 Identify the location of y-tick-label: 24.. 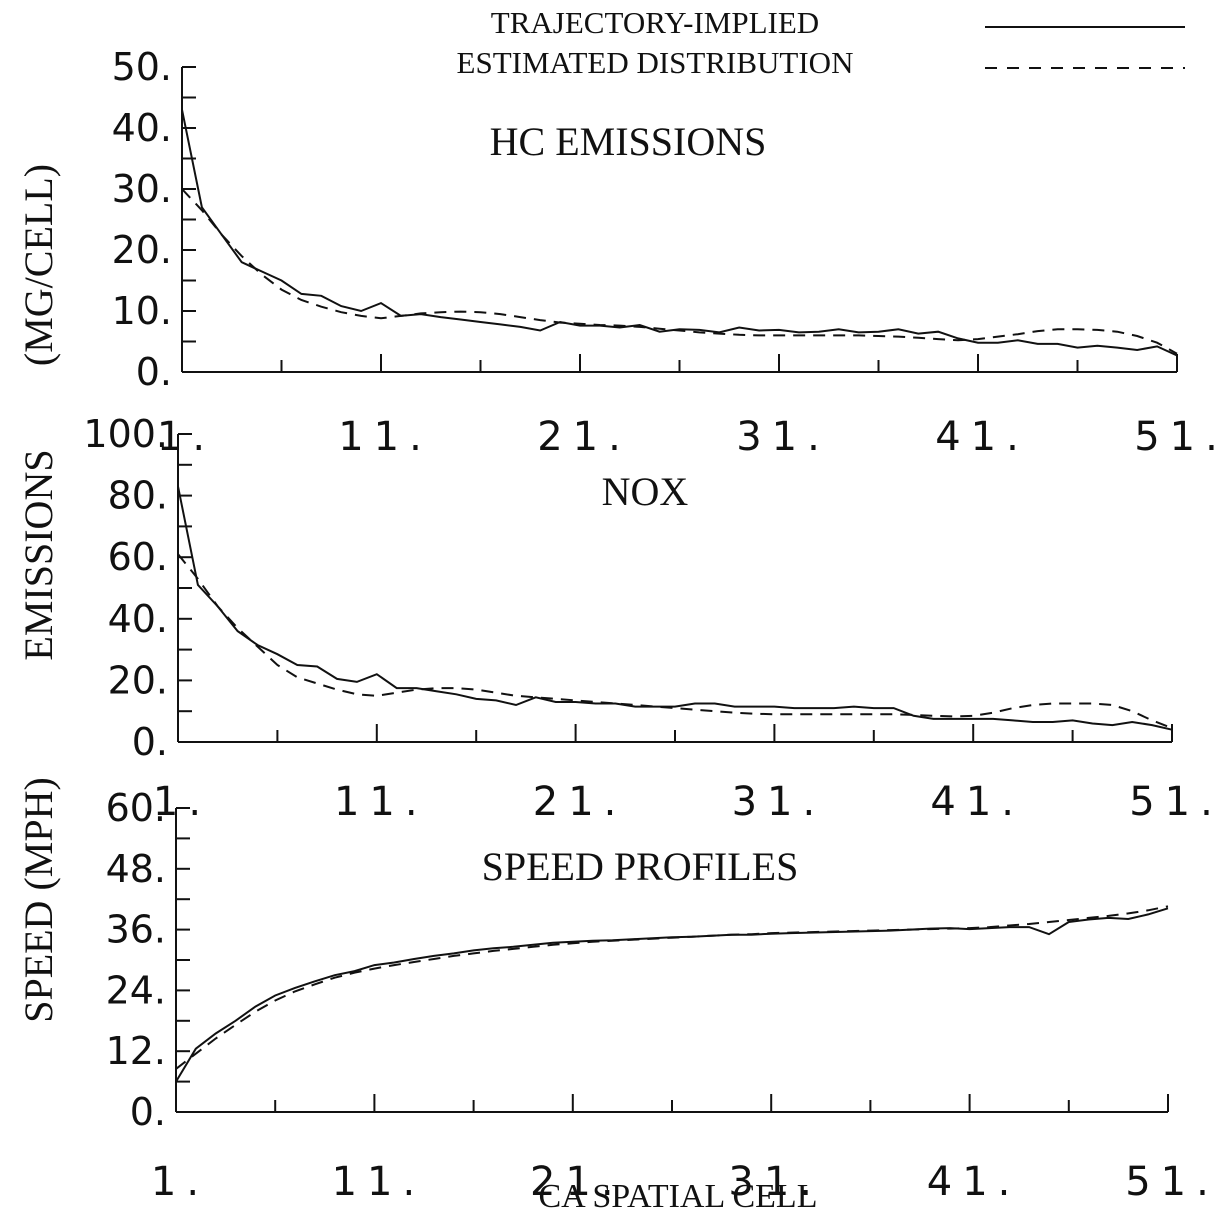
(136, 990).